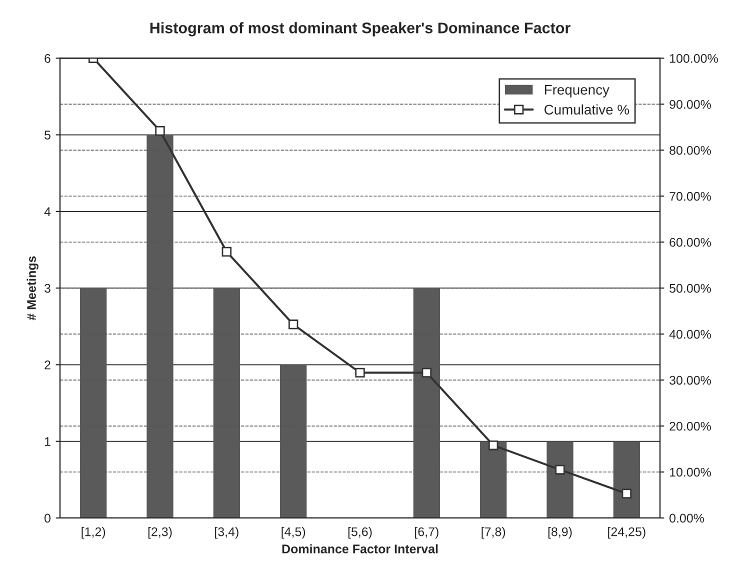 Image resolution: width=750 pixels, height=582 pixels. Describe the element at coordinates (690, 150) in the screenshot. I see `y2-tick-label: 80.00%` at that location.